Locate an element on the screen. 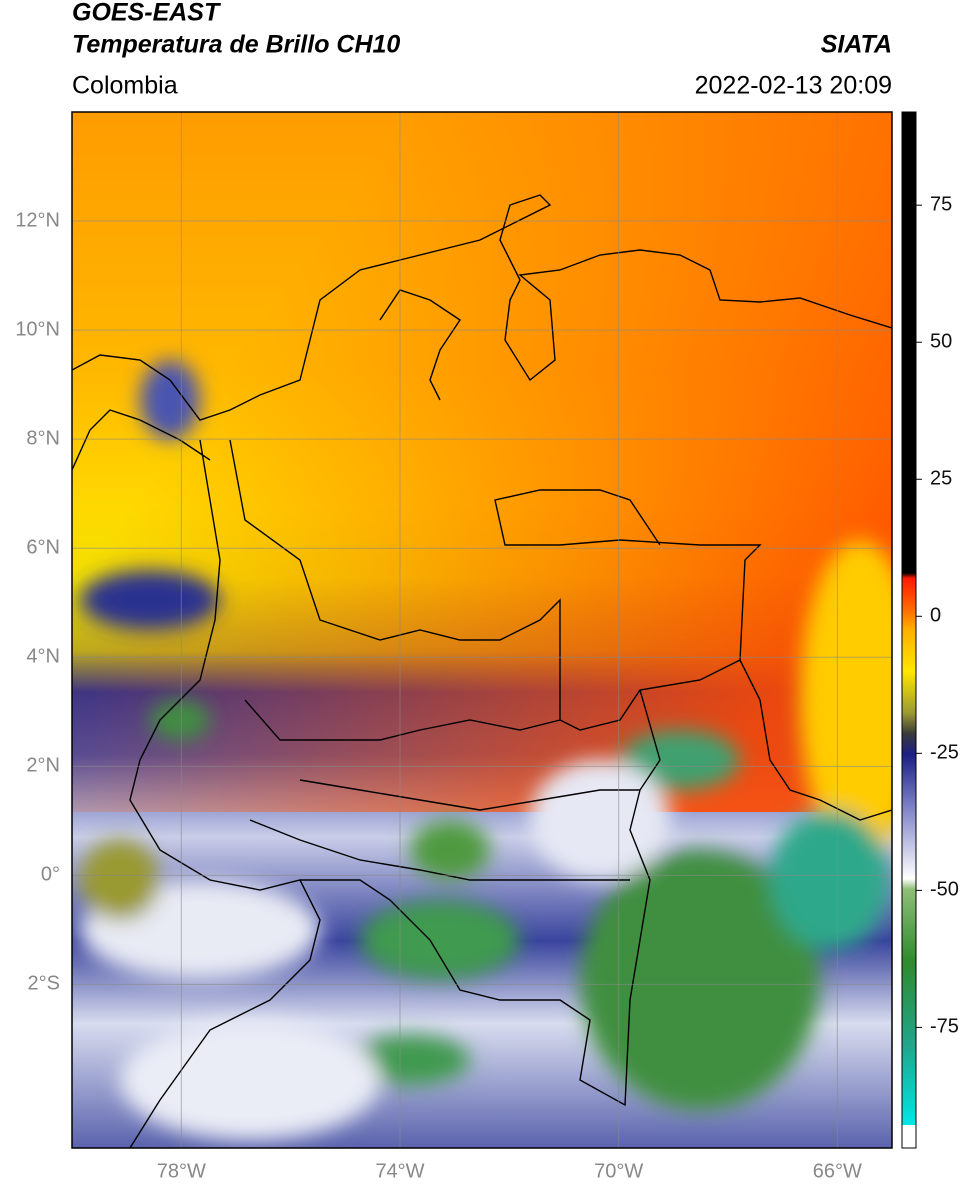 The height and width of the screenshot is (1195, 966). y-tick-label: 2°N is located at coordinates (43, 766).